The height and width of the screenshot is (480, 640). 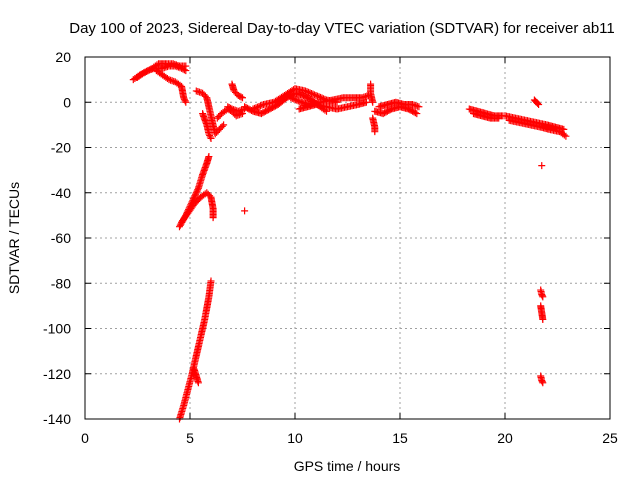 What do you see at coordinates (505, 438) in the screenshot?
I see `x-tick-label: 20` at bounding box center [505, 438].